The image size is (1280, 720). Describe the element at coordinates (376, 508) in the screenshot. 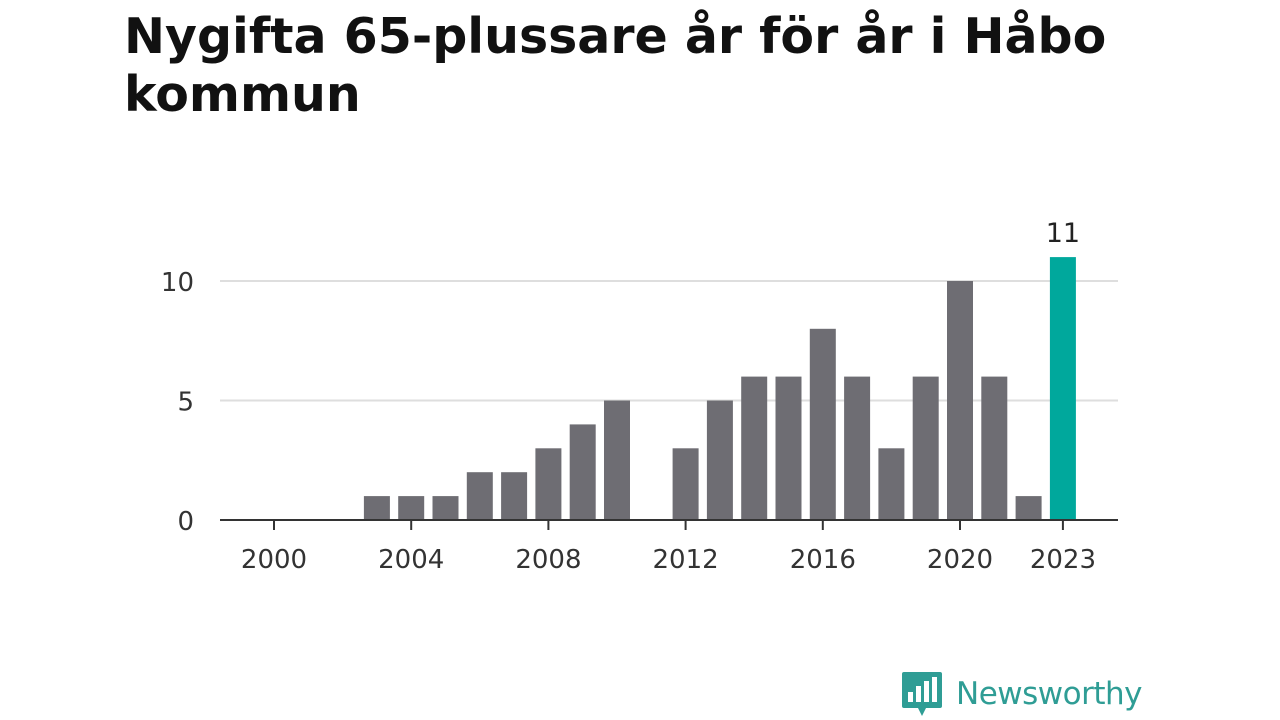

I see `bar-2003` at that location.